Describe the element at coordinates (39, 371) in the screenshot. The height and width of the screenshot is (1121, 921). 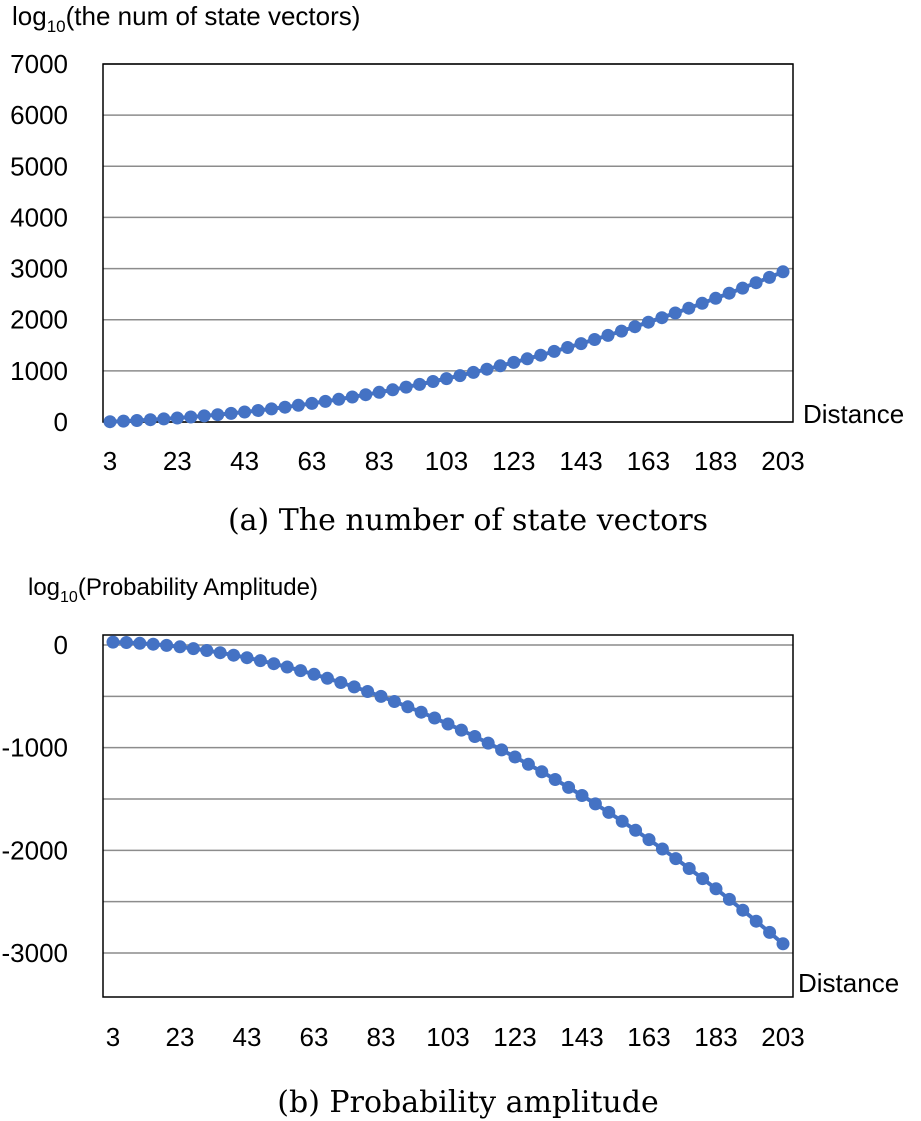
I see `chart-a-ytick-label: 1000` at that location.